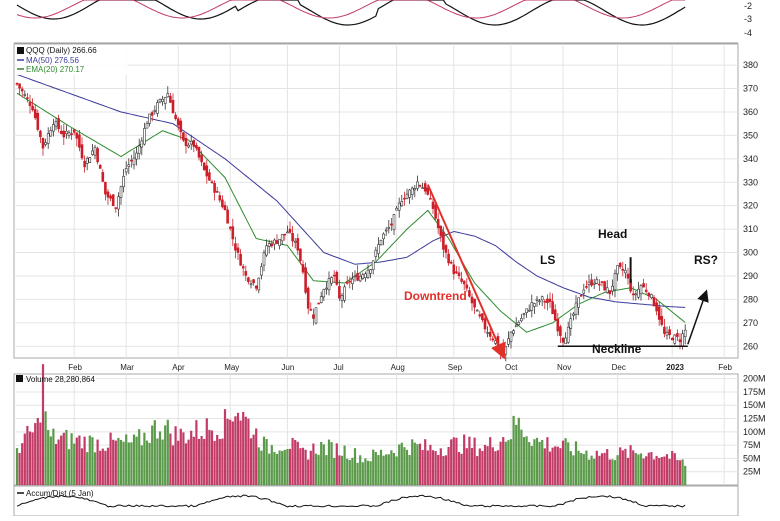 This screenshot has height=521, width=780. I want to click on month-label: Jun, so click(287, 367).